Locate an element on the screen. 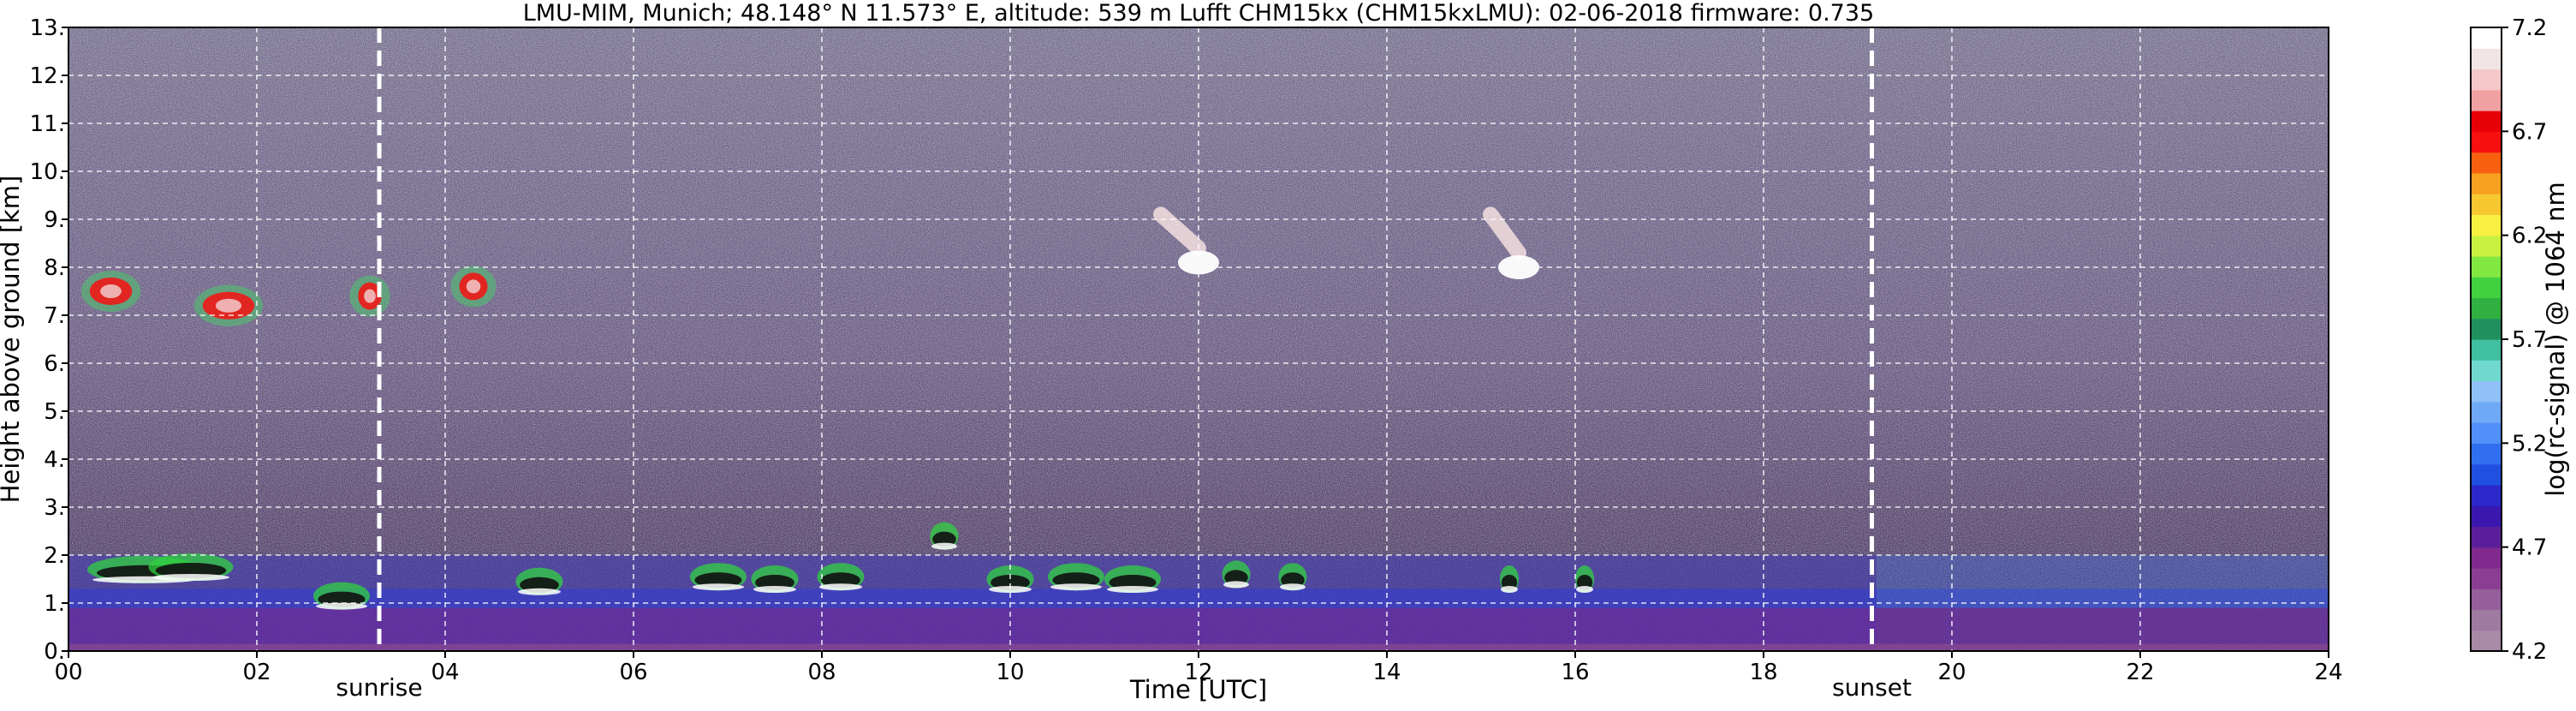  cirrus-head is located at coordinates (1198, 262).